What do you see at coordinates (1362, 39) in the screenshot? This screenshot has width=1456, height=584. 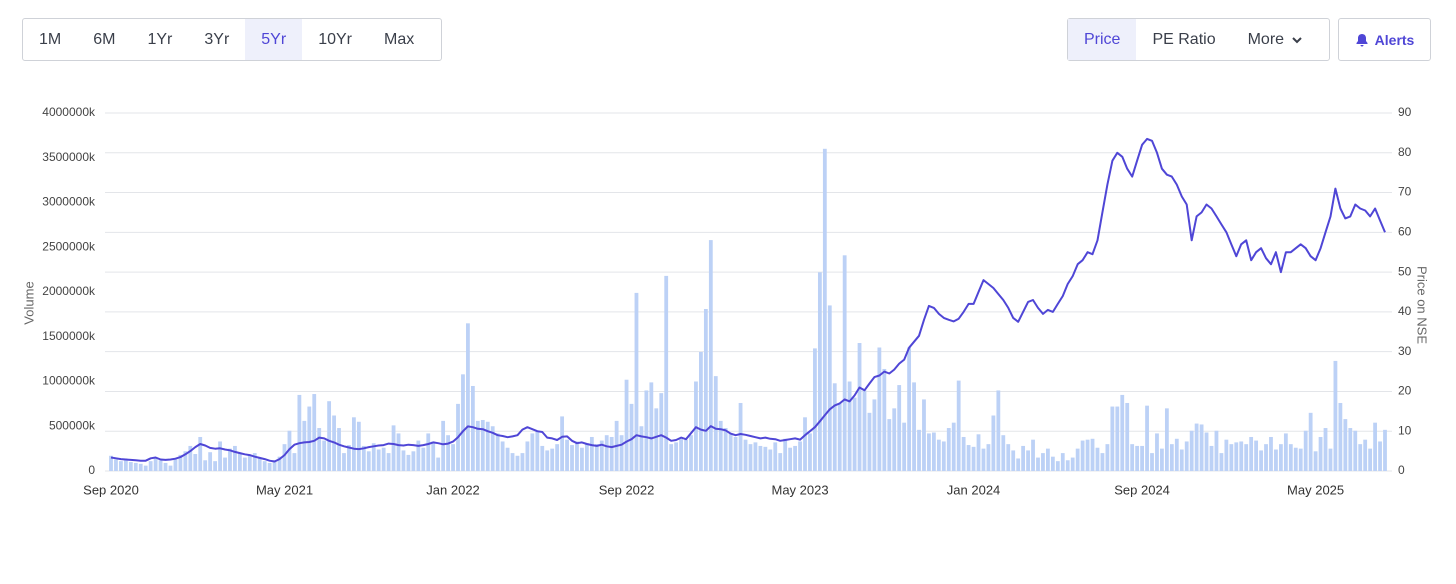 I see `bell-icon` at bounding box center [1362, 39].